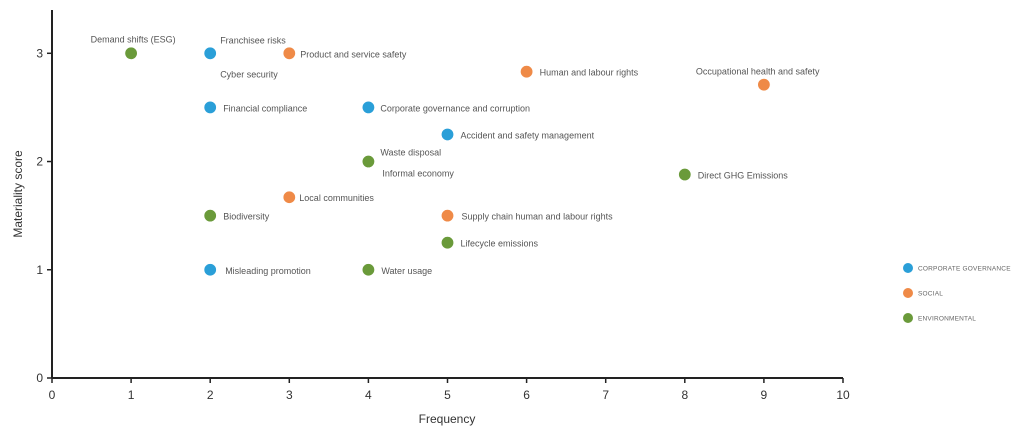 This screenshot has width=1015, height=428. I want to click on point-label: Informal economy, so click(418, 174).